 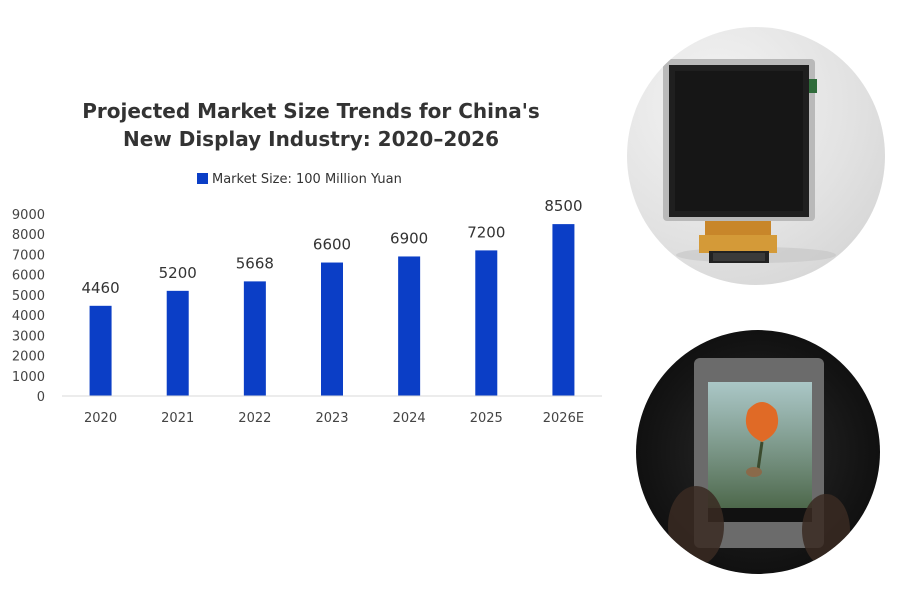 What do you see at coordinates (254, 338) in the screenshot?
I see `bar-2022` at bounding box center [254, 338].